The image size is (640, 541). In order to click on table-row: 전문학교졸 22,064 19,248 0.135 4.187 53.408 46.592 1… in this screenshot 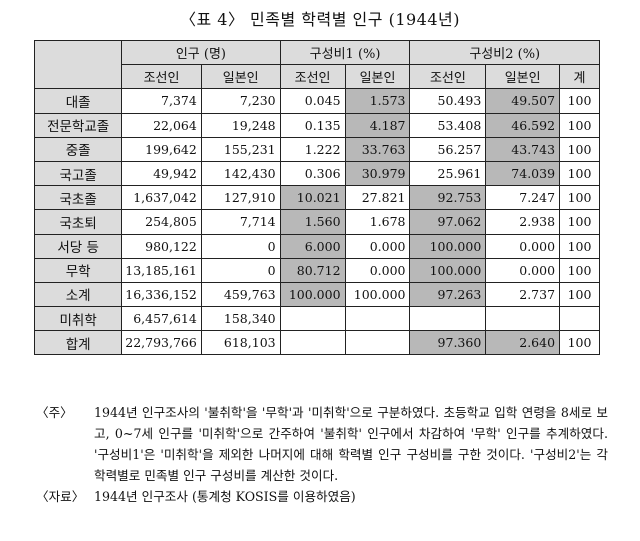, I will do `click(316, 125)`.